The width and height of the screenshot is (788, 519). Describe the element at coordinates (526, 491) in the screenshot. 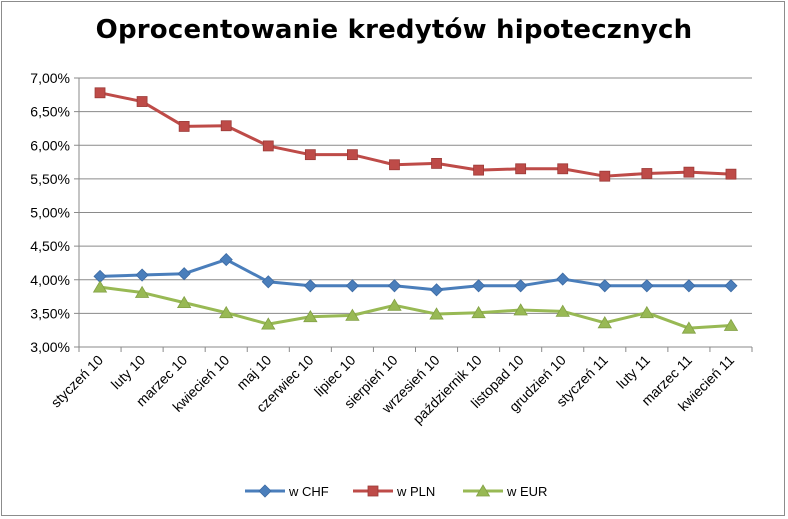

I see `legend-label-w-eur: w EUR` at that location.